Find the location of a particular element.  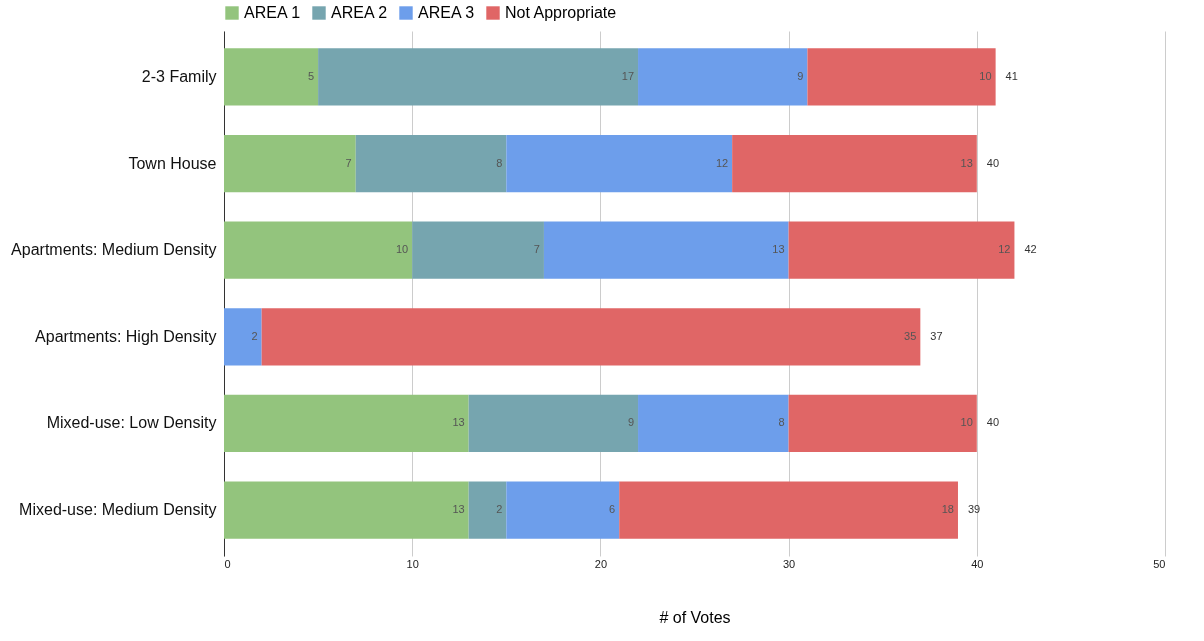

y-tick-label: Mixed-use: Low Density is located at coordinates (131, 423).